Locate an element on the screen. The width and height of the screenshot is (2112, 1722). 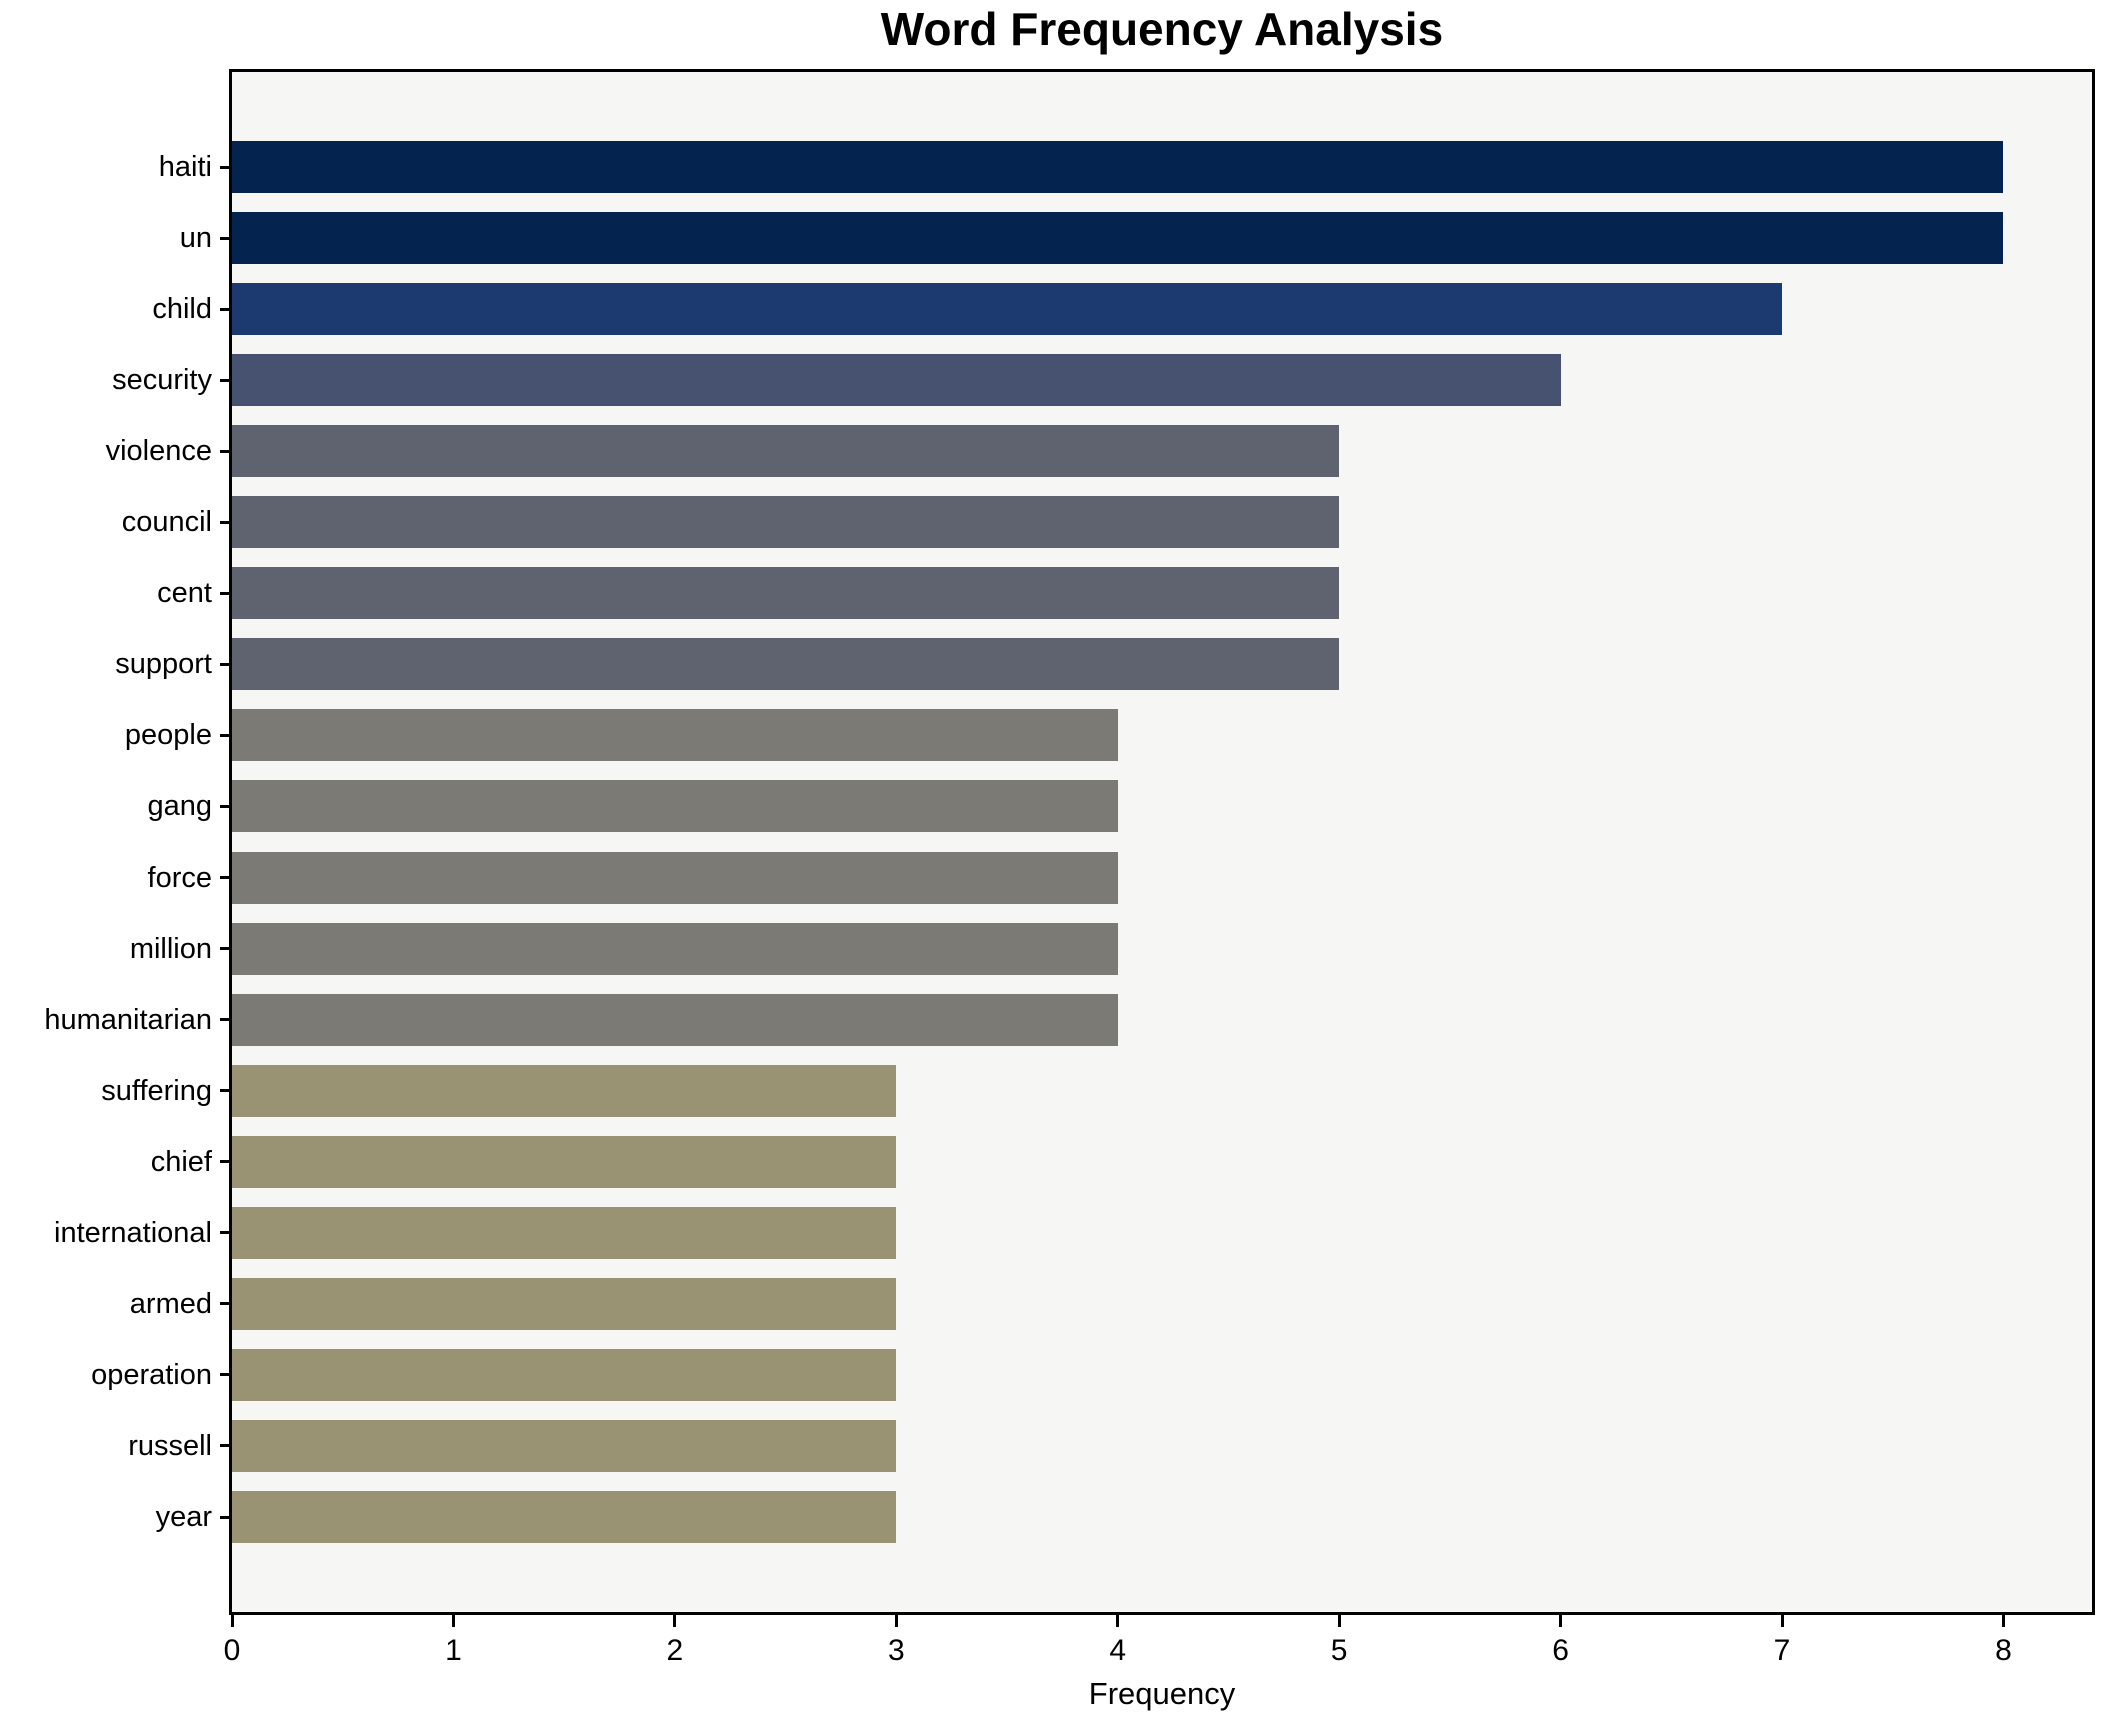
y-tick-label-people: people is located at coordinates (168, 735).